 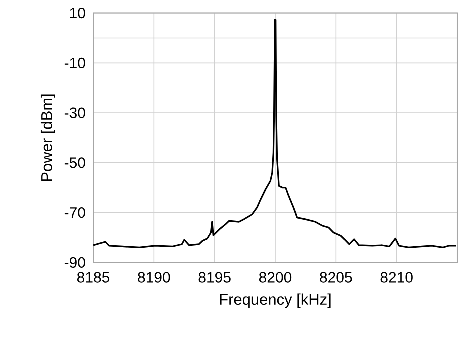 What do you see at coordinates (75, 212) in the screenshot?
I see `y-tick-label: -70` at bounding box center [75, 212].